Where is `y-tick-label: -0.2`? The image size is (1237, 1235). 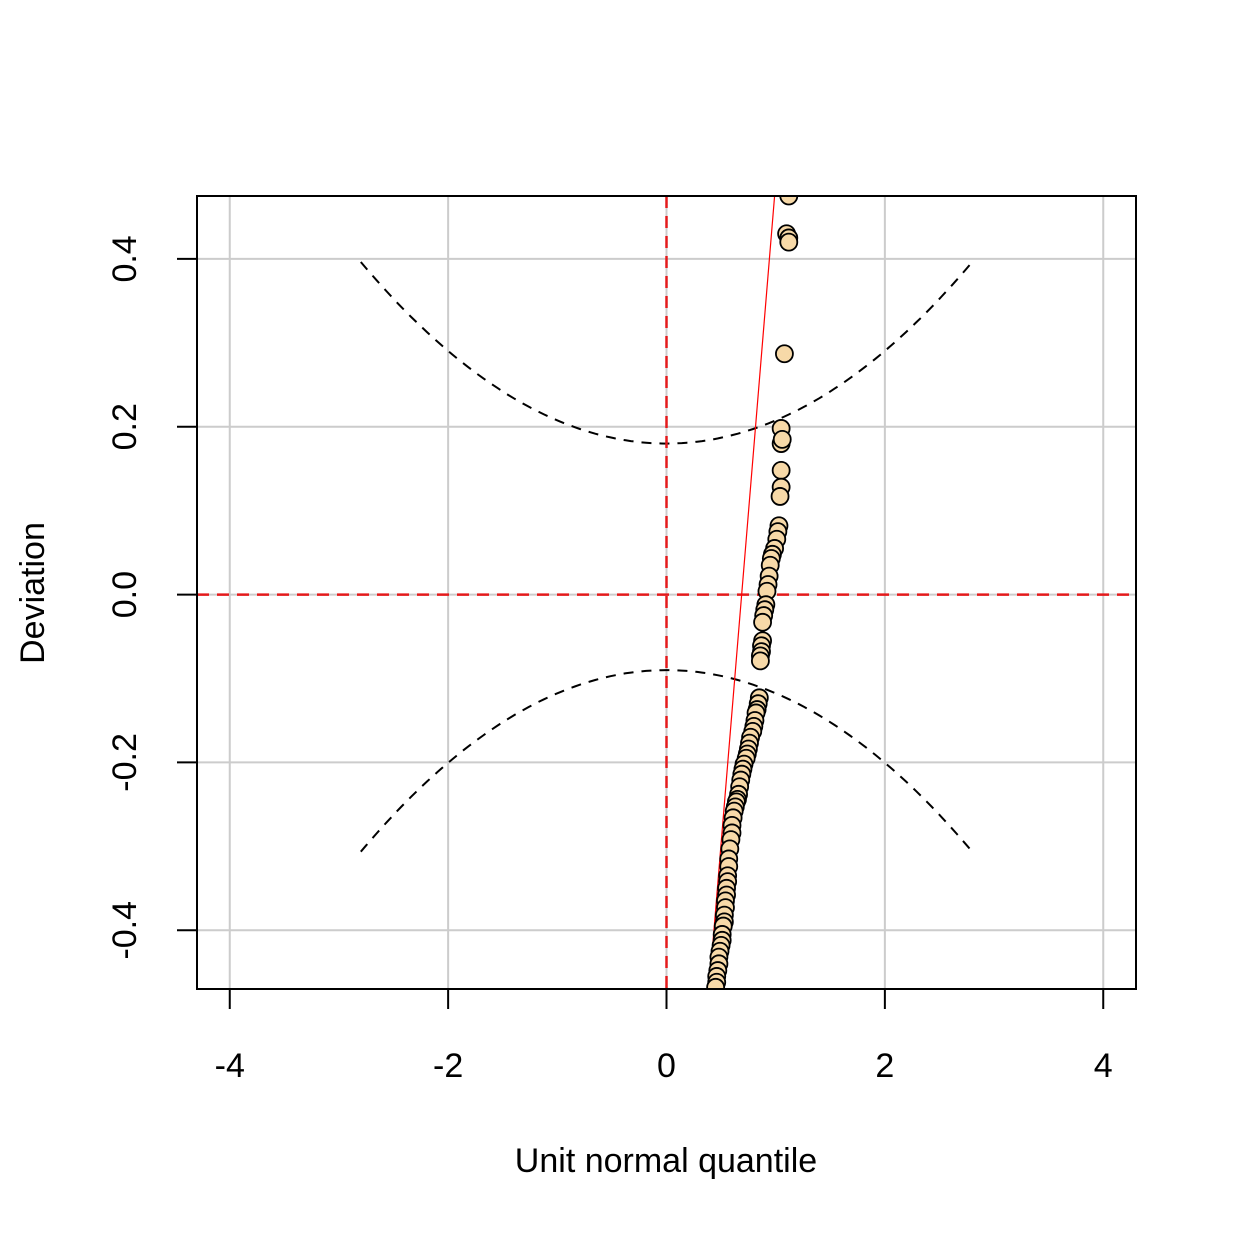 y-tick-label: -0.2 is located at coordinates (125, 762).